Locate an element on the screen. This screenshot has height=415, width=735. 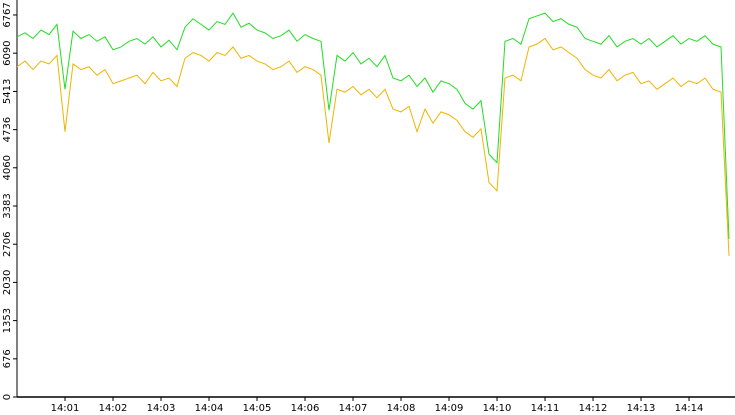
x-tick-label: 14:01 is located at coordinates (65, 408).